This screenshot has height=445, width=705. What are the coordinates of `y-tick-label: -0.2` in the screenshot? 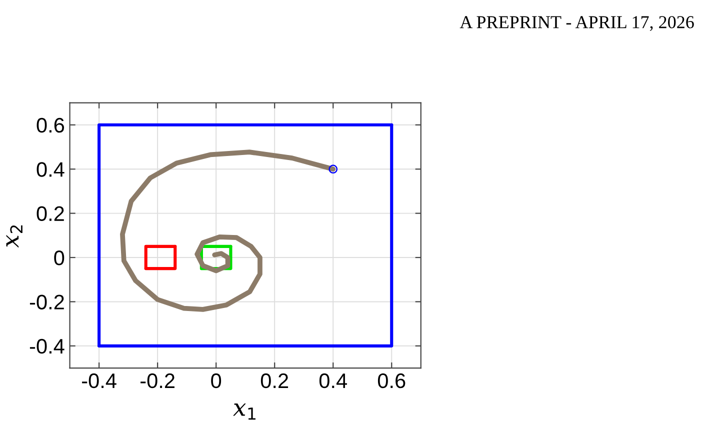 It's located at (47, 302).